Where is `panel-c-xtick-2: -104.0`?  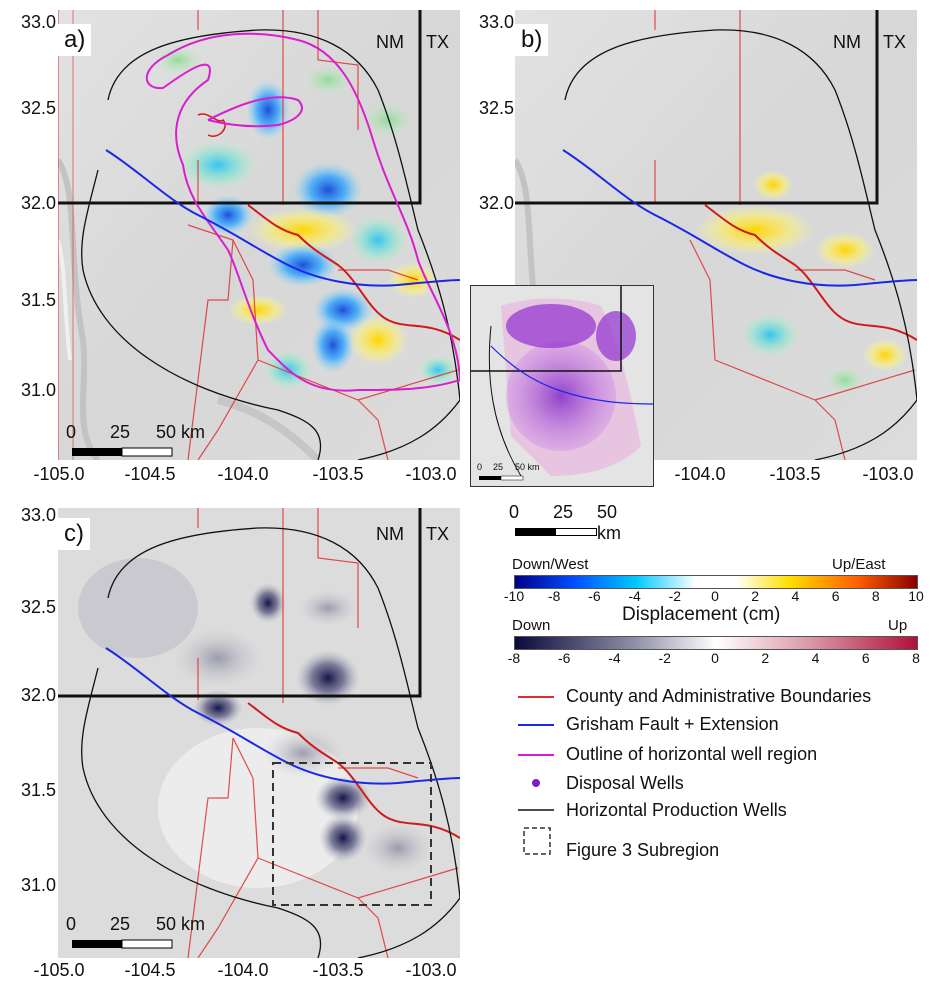 panel-c-xtick-2: -104.0 is located at coordinates (243, 970).